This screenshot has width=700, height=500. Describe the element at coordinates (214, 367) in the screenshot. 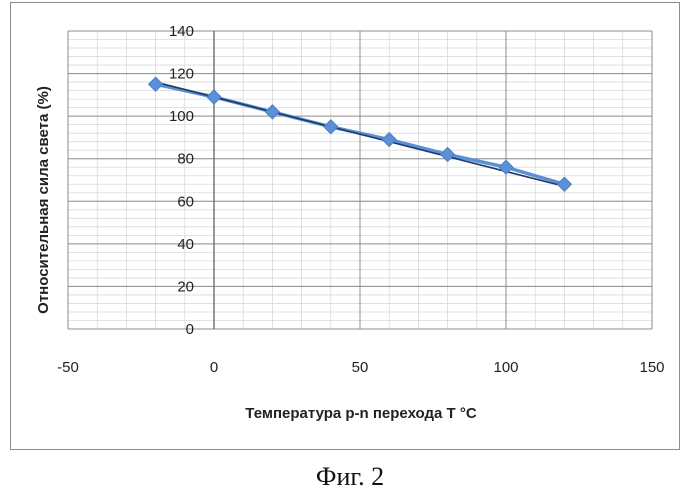

I see `x-tick-label: 0` at that location.